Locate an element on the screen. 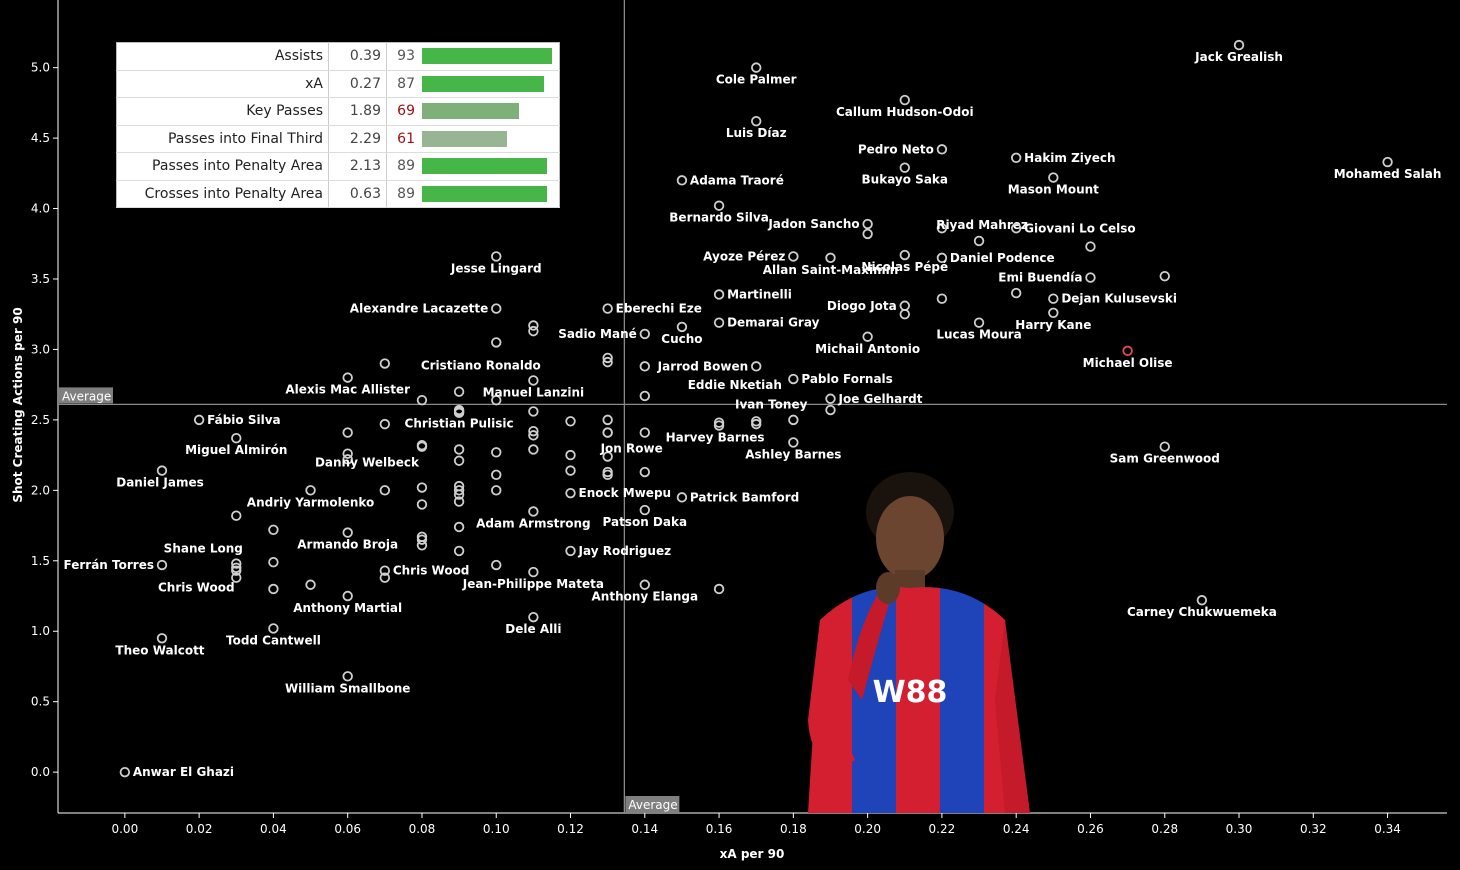 Image resolution: width=1460 pixels, height=870 pixels. point-label: Cole Palmer is located at coordinates (756, 80).